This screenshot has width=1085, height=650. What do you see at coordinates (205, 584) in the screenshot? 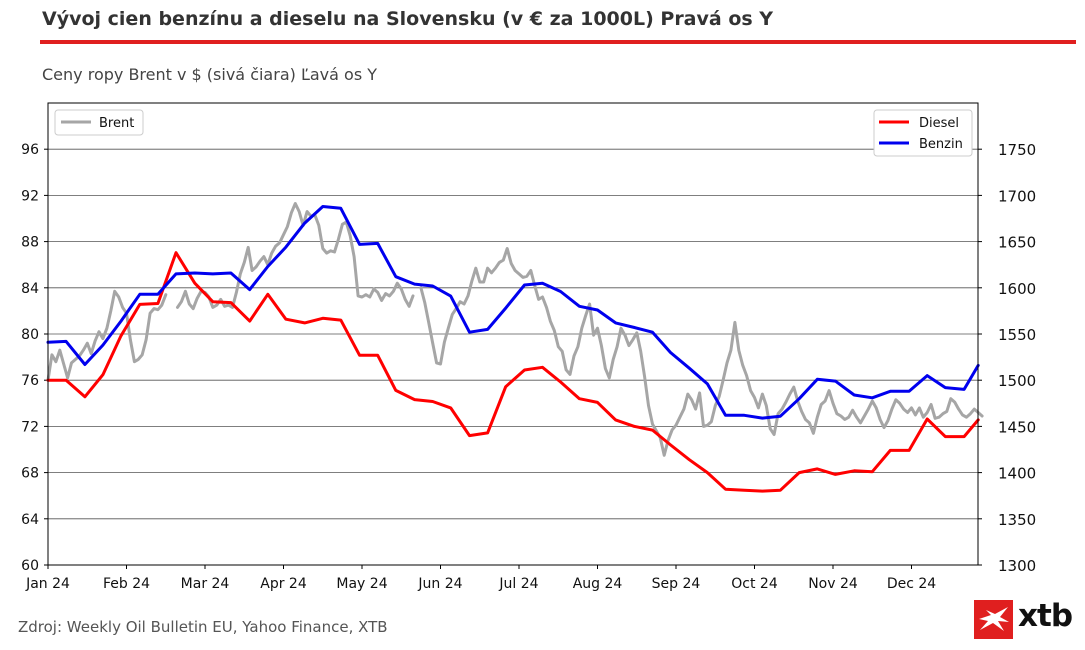
I see `x-tick-label: Mar 24` at bounding box center [205, 584].